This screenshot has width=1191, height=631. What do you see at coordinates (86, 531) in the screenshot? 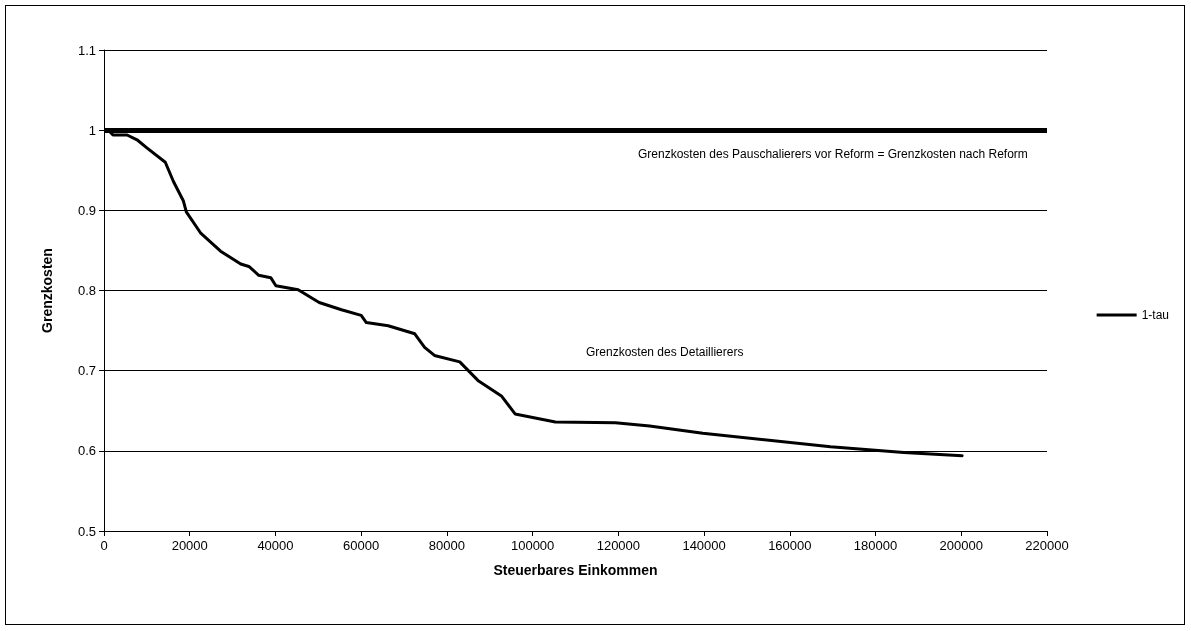
I see `y-tick-label: 0.5` at bounding box center [86, 531].